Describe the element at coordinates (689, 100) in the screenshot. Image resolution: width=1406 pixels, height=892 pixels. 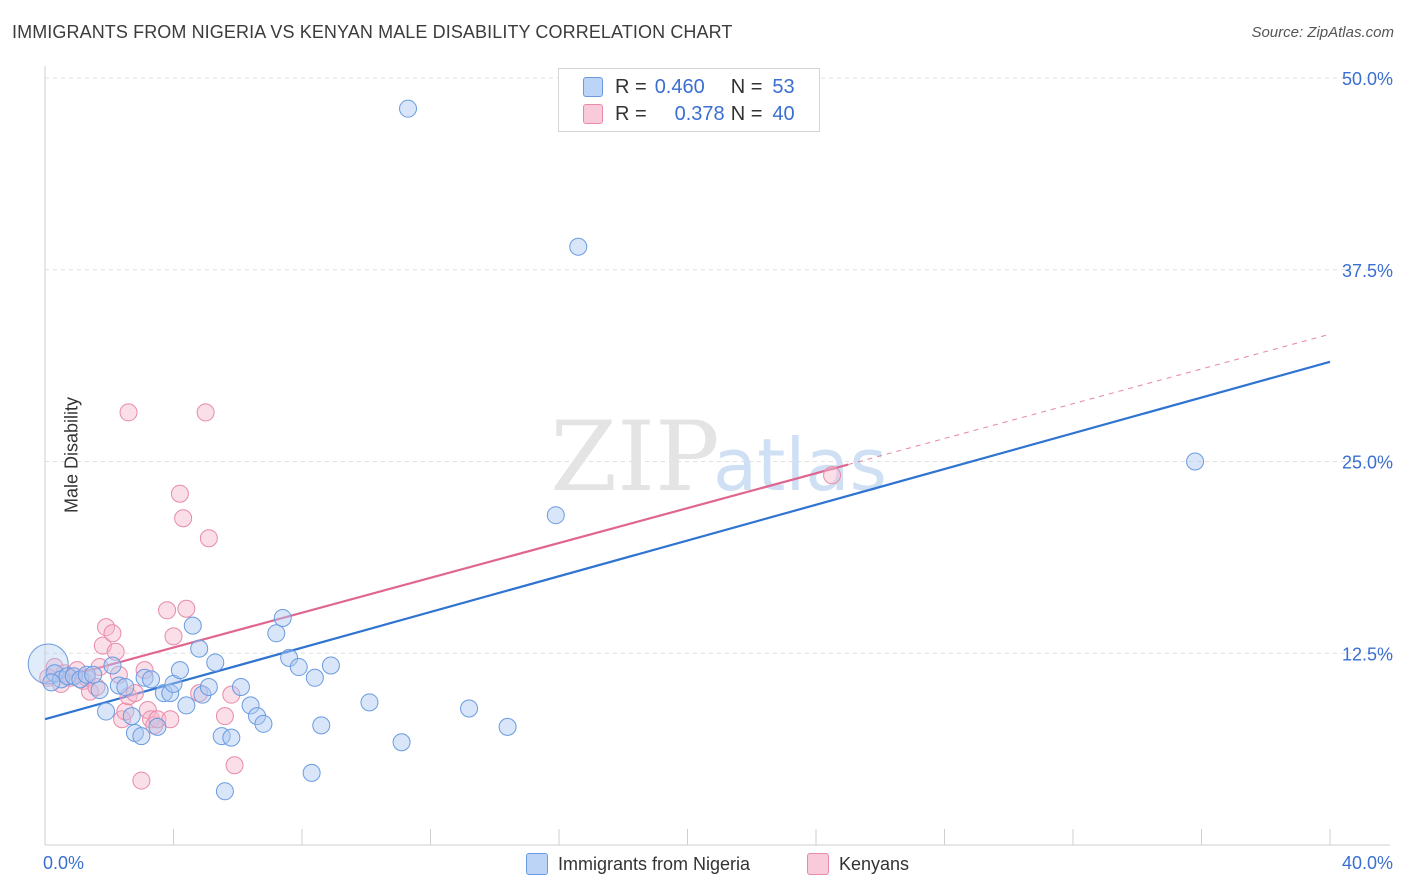
I see `legend-box: R = 0.460 N = 53 R = 0.378 N = 40` at that location.